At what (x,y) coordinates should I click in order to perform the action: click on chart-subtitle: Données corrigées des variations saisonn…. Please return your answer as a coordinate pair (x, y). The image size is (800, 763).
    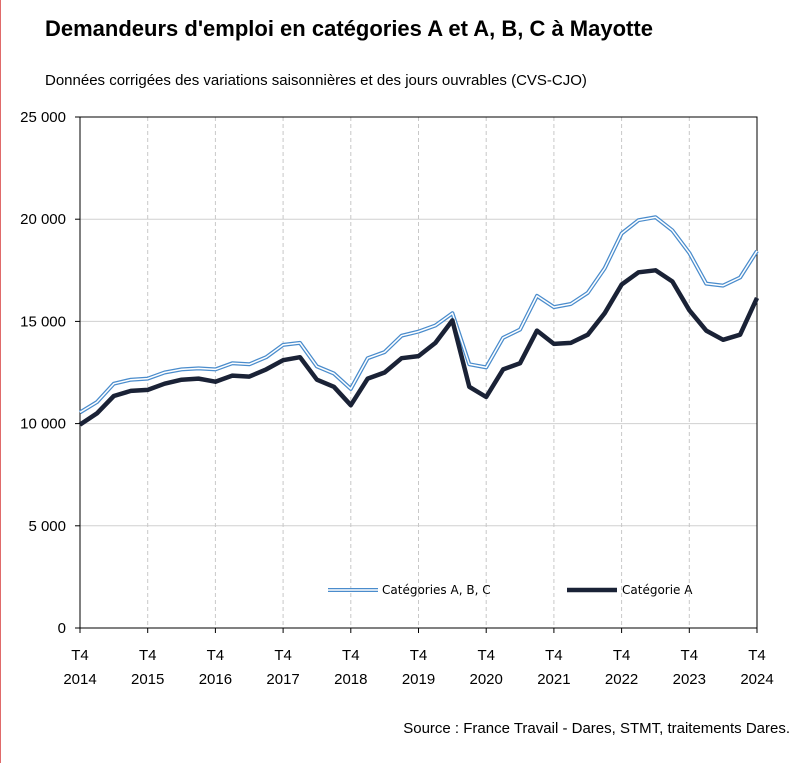
    Looking at the image, I should click on (316, 80).